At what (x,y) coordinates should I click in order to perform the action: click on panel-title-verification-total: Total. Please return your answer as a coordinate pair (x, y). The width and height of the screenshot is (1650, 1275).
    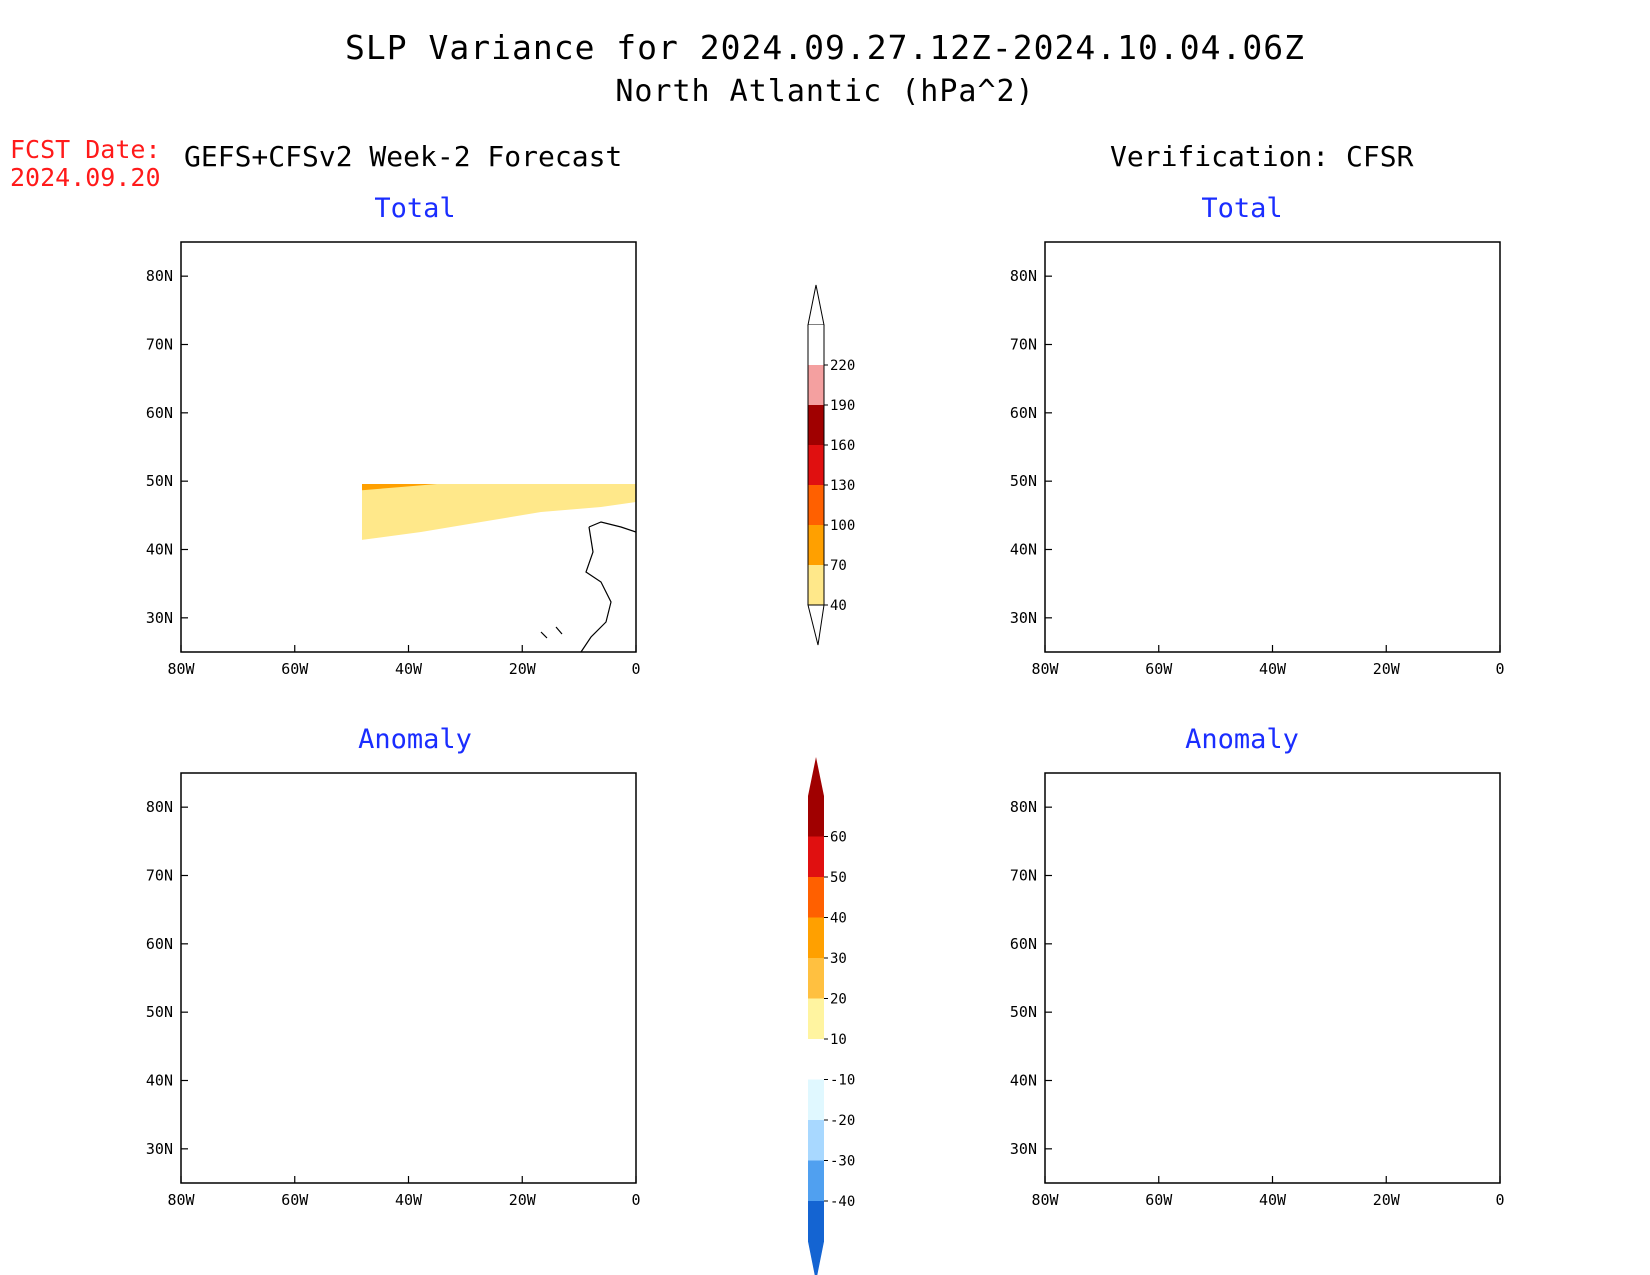
    Looking at the image, I should click on (1242, 208).